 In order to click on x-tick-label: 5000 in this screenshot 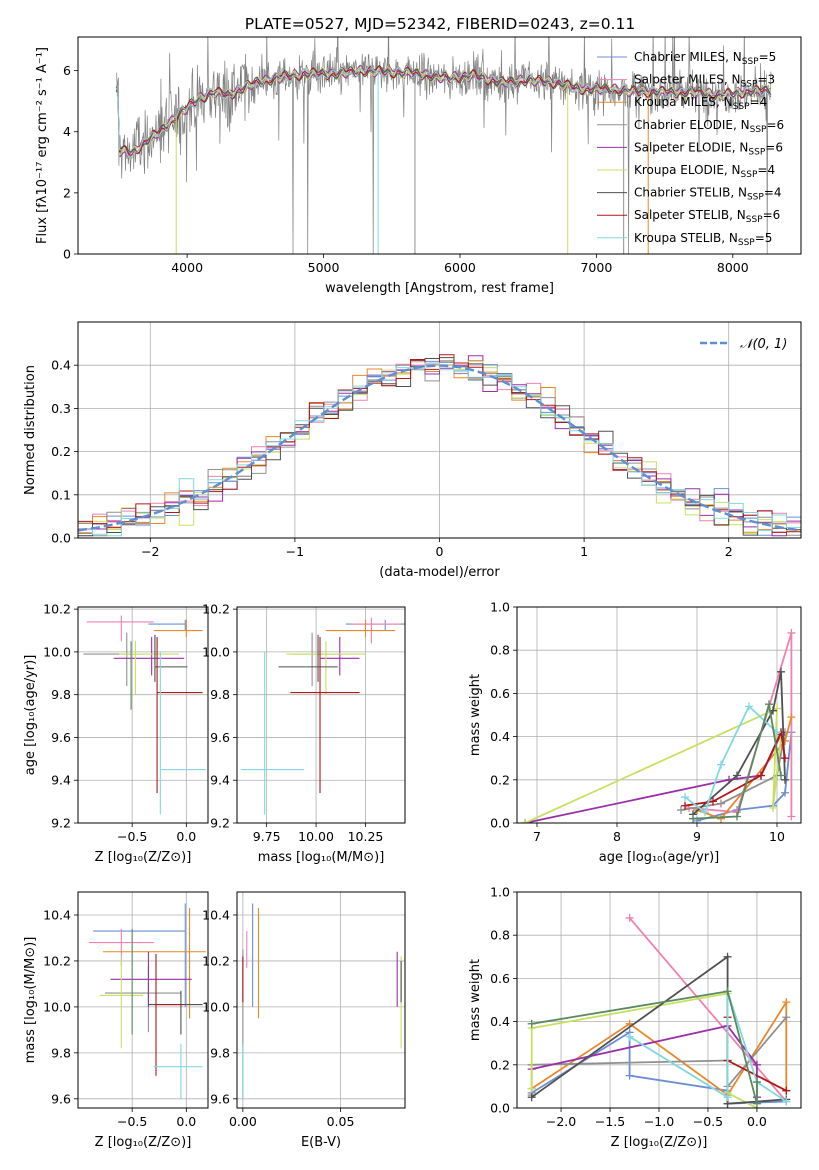, I will do `click(324, 267)`.